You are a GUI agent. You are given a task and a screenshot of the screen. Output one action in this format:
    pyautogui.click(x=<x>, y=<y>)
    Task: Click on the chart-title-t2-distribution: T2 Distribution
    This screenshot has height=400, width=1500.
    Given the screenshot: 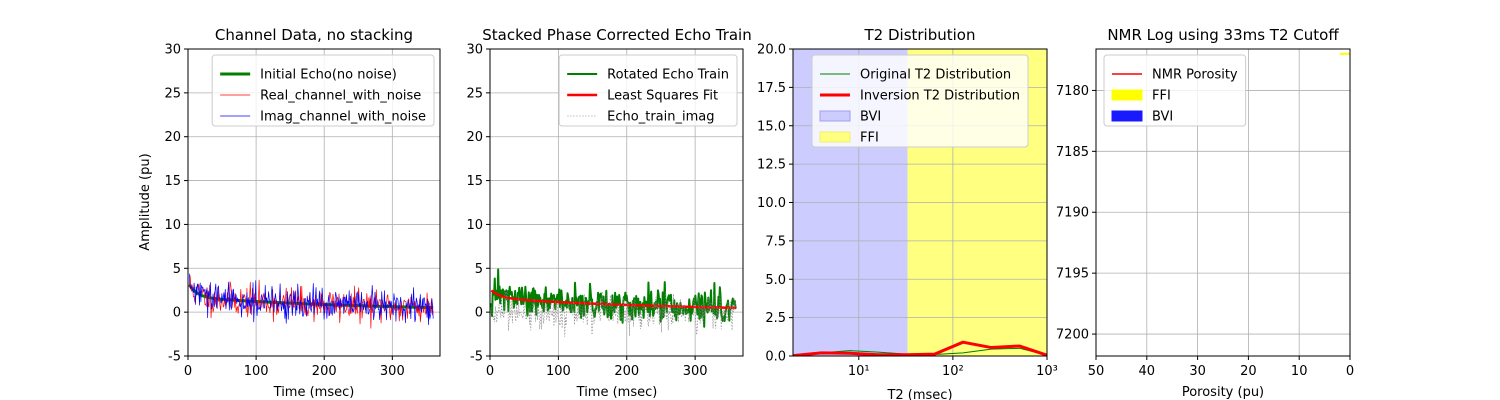 What is the action you would take?
    pyautogui.click(x=920, y=35)
    